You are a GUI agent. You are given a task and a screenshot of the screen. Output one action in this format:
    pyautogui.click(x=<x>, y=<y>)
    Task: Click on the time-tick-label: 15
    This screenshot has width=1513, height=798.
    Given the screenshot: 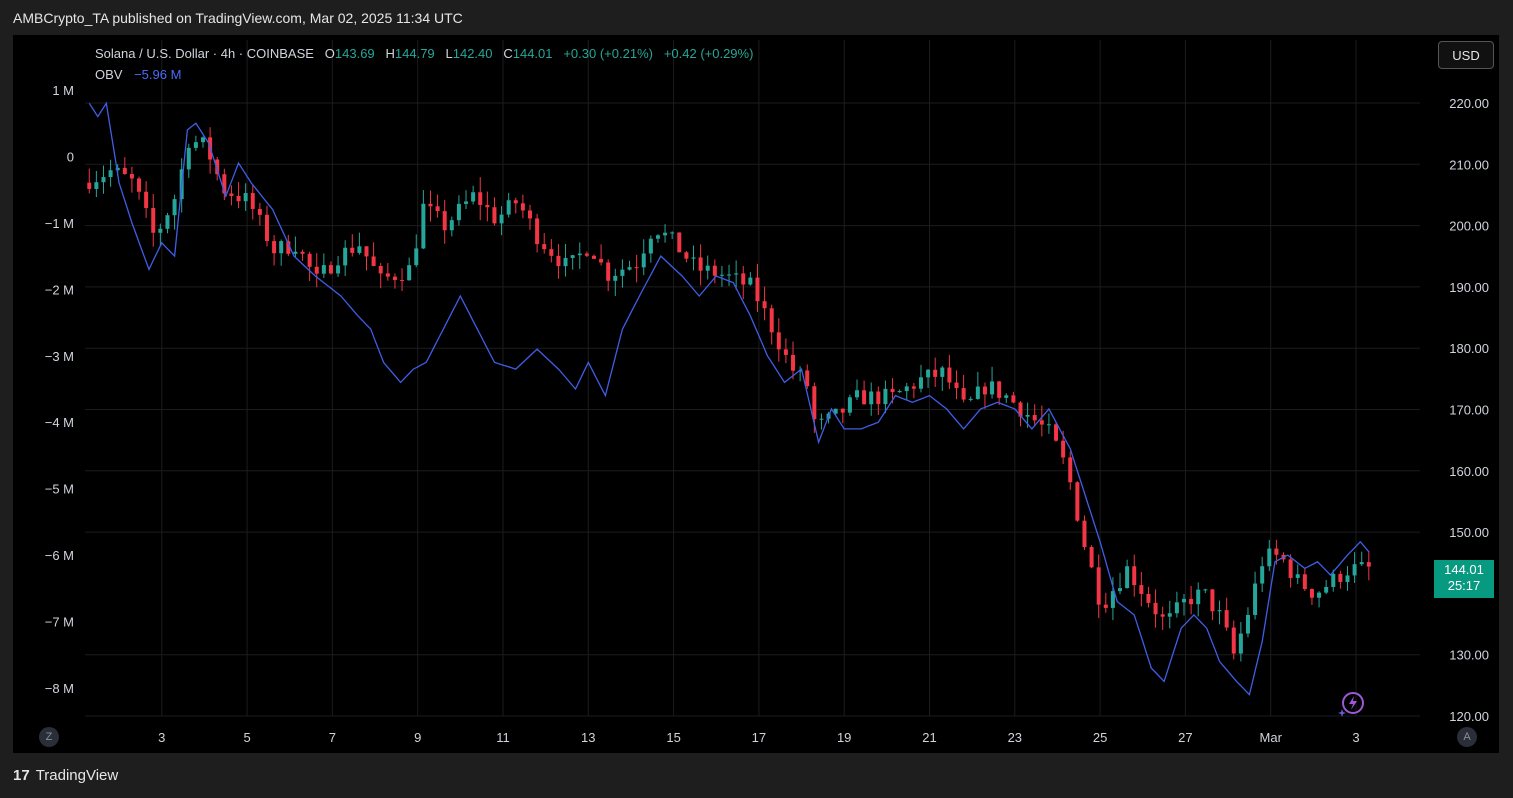 What is the action you would take?
    pyautogui.click(x=673, y=737)
    